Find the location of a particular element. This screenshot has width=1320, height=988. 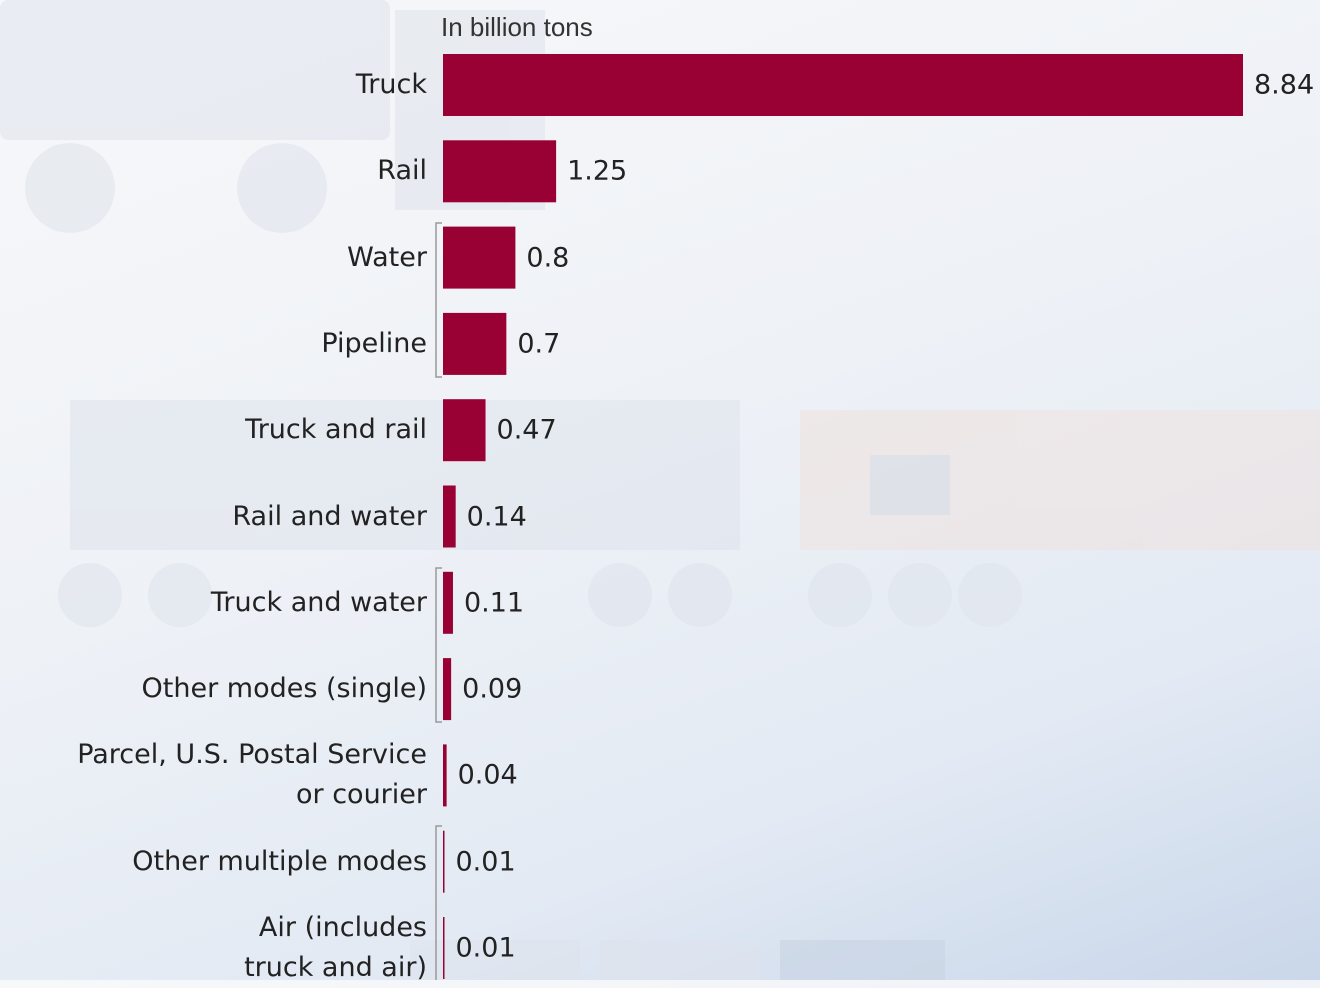

category-label: Pipeline is located at coordinates (374, 343).